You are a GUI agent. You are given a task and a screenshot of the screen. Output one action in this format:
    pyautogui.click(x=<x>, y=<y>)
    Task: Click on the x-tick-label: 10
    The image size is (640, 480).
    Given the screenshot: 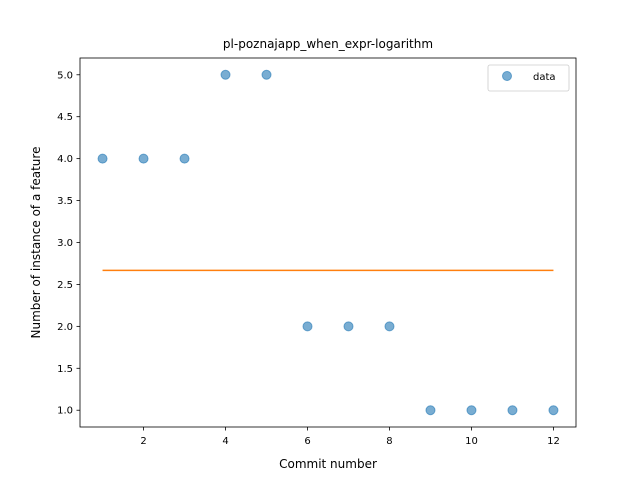 What is the action you would take?
    pyautogui.click(x=471, y=441)
    